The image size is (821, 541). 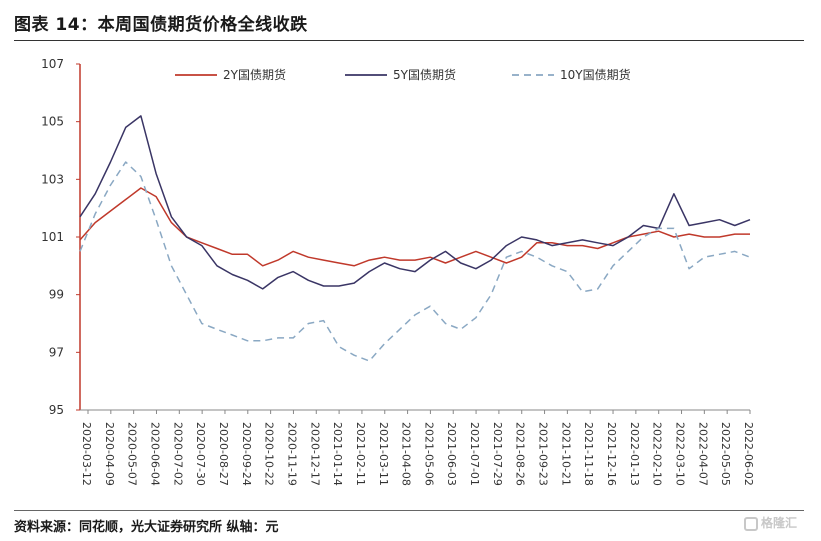 What do you see at coordinates (611, 454) in the screenshot?
I see `x-tick-label: 2021-12-16` at bounding box center [611, 454].